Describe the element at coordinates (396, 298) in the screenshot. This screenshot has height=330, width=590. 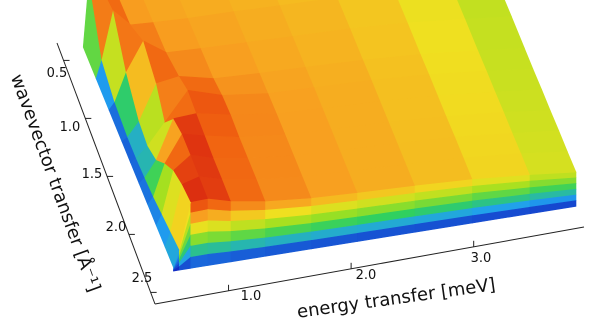
I see `x-axis-title: energy transfer [meV]` at that location.